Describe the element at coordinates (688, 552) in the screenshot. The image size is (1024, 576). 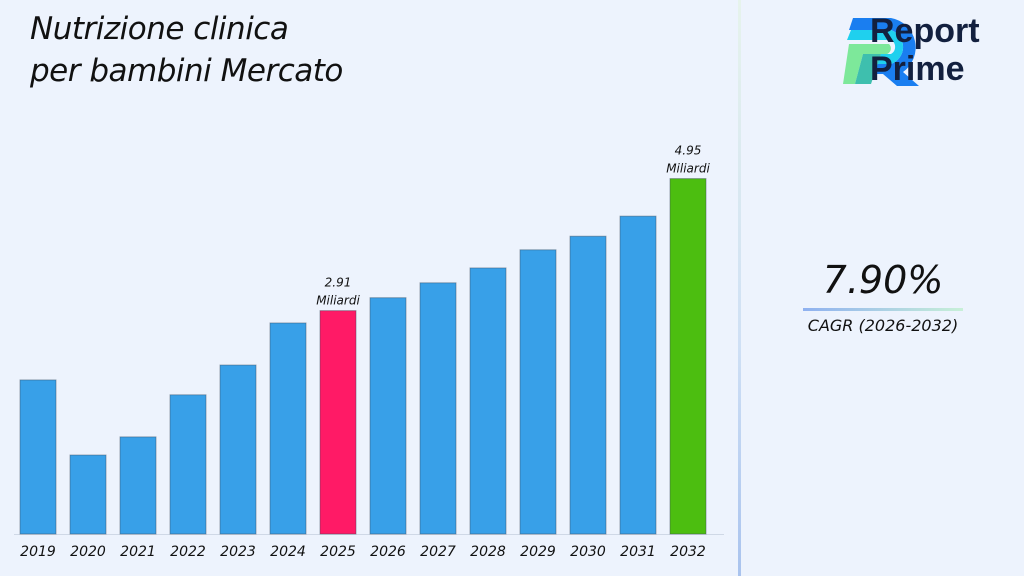
I see `x-tick-label: 2032` at that location.